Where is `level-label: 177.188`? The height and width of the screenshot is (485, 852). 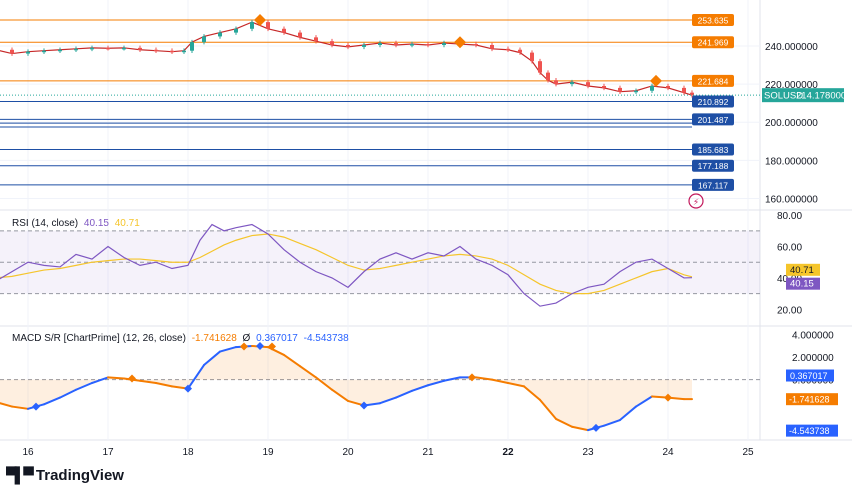 level-label: 177.188 is located at coordinates (713, 166).